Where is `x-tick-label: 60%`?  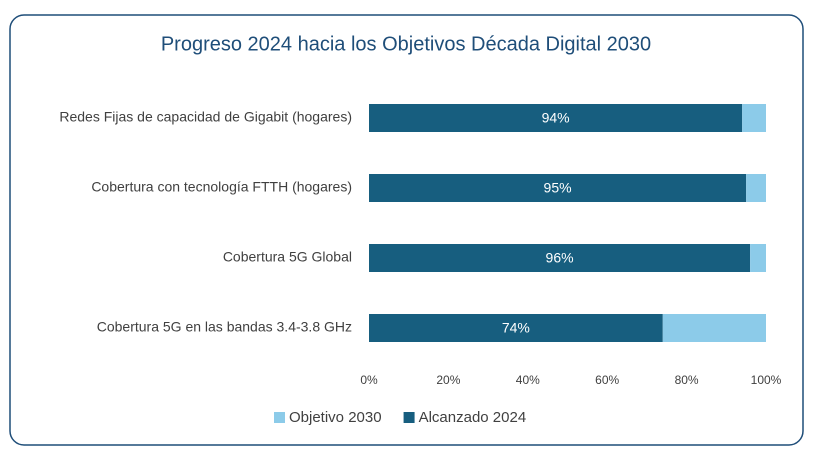 x-tick-label: 60% is located at coordinates (607, 380).